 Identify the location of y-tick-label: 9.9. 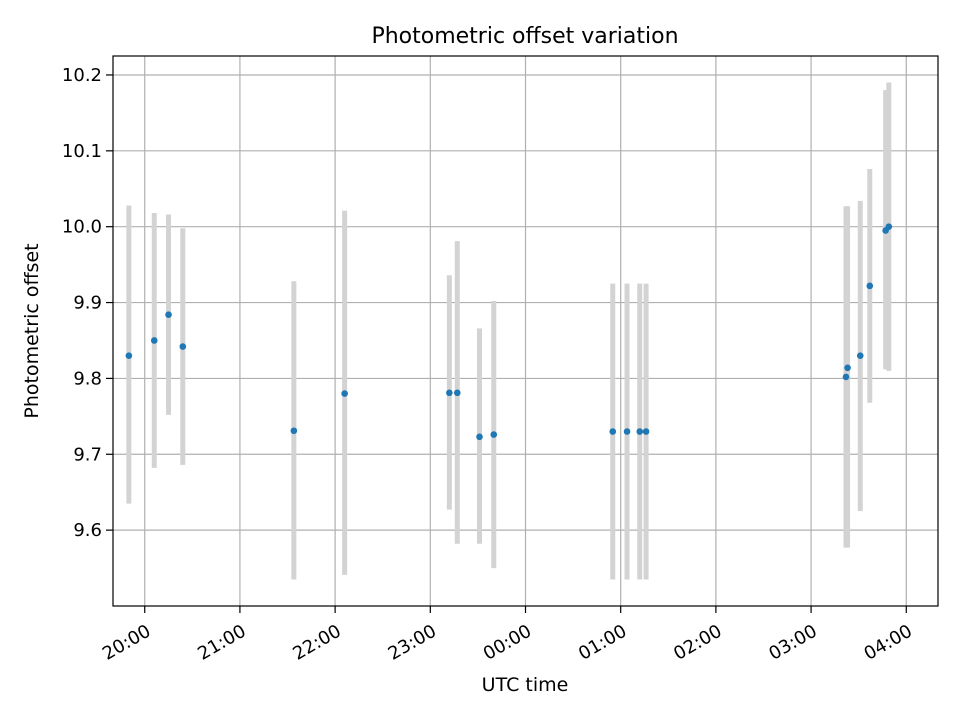
(87, 303).